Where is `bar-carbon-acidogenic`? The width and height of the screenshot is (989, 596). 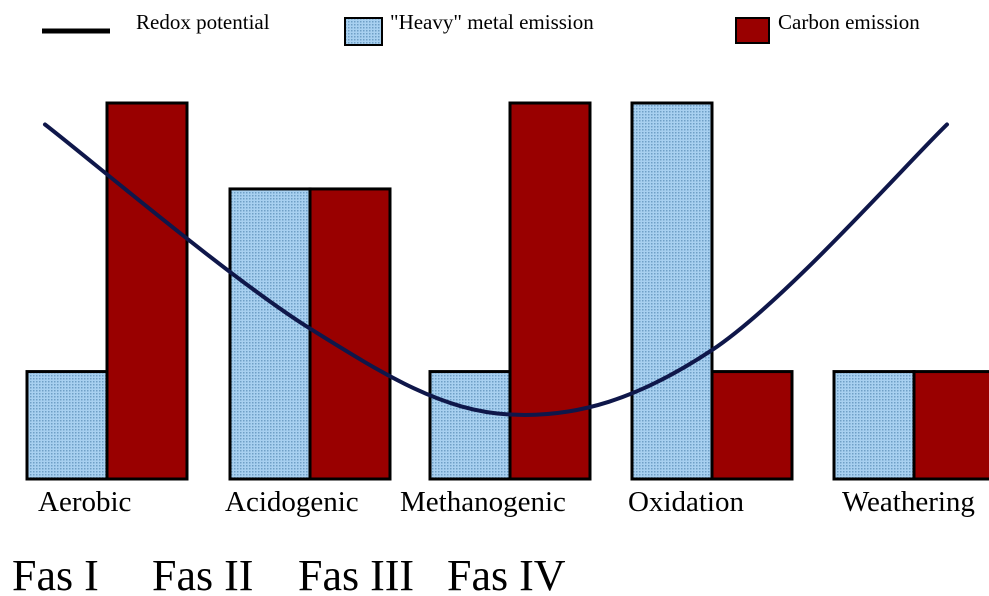
bar-carbon-acidogenic is located at coordinates (350, 334).